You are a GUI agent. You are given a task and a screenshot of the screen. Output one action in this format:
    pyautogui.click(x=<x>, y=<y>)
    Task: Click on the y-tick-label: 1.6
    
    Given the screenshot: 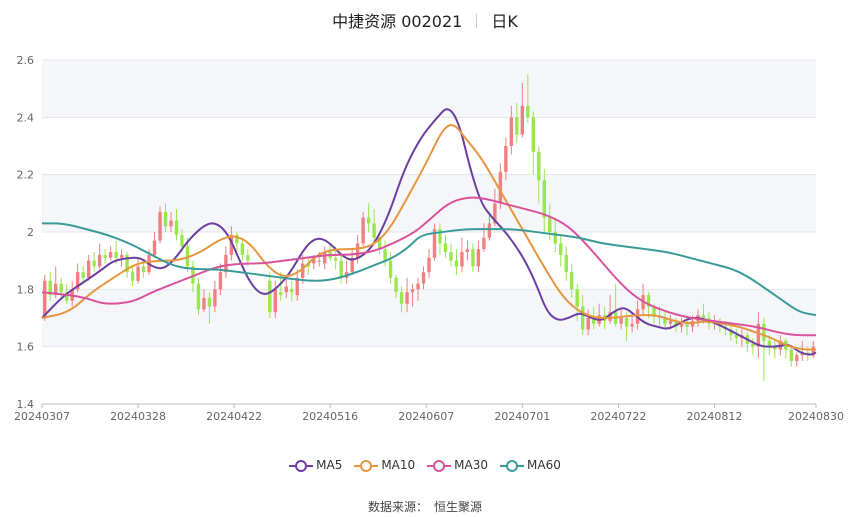 What is the action you would take?
    pyautogui.click(x=26, y=347)
    